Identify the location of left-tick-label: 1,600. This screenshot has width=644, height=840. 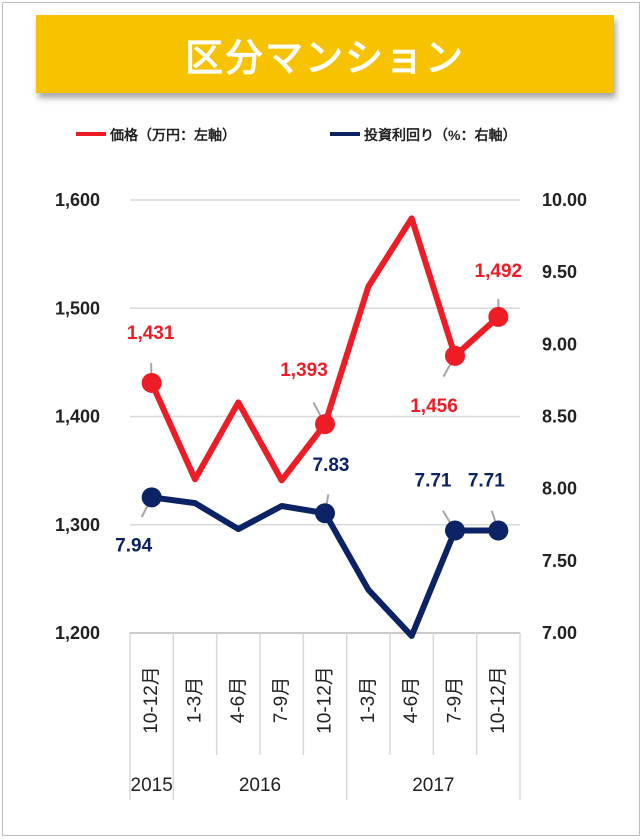
(77, 200).